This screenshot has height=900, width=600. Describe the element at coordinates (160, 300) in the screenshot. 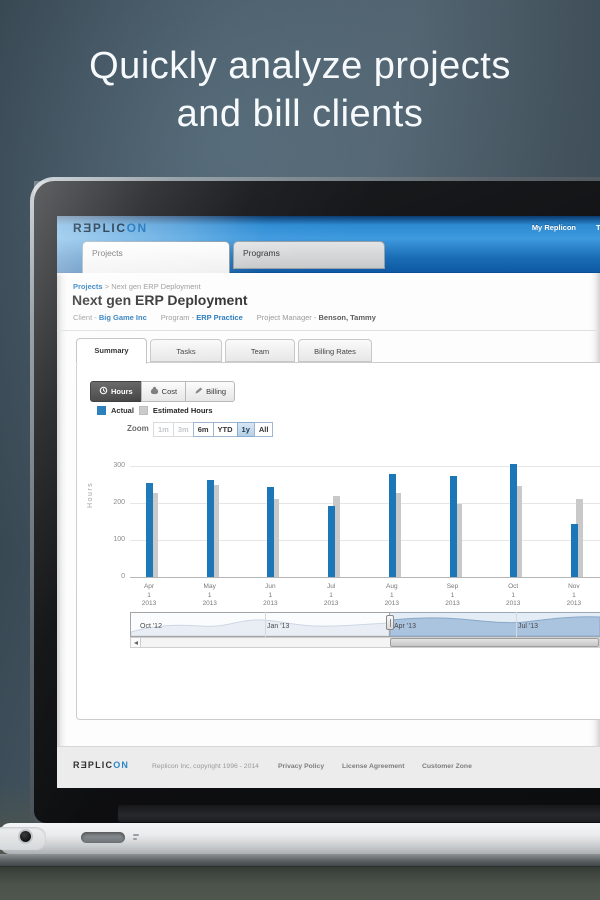

I see `page-title: Next gen ERP Deployment` at that location.